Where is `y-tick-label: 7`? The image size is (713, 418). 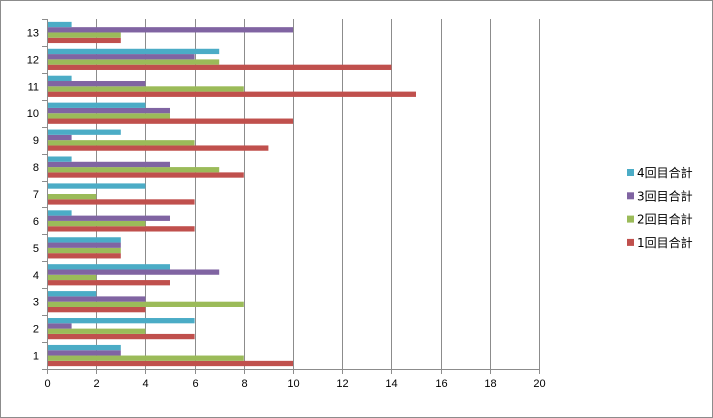
y-tick-label: 7 is located at coordinates (36, 195).